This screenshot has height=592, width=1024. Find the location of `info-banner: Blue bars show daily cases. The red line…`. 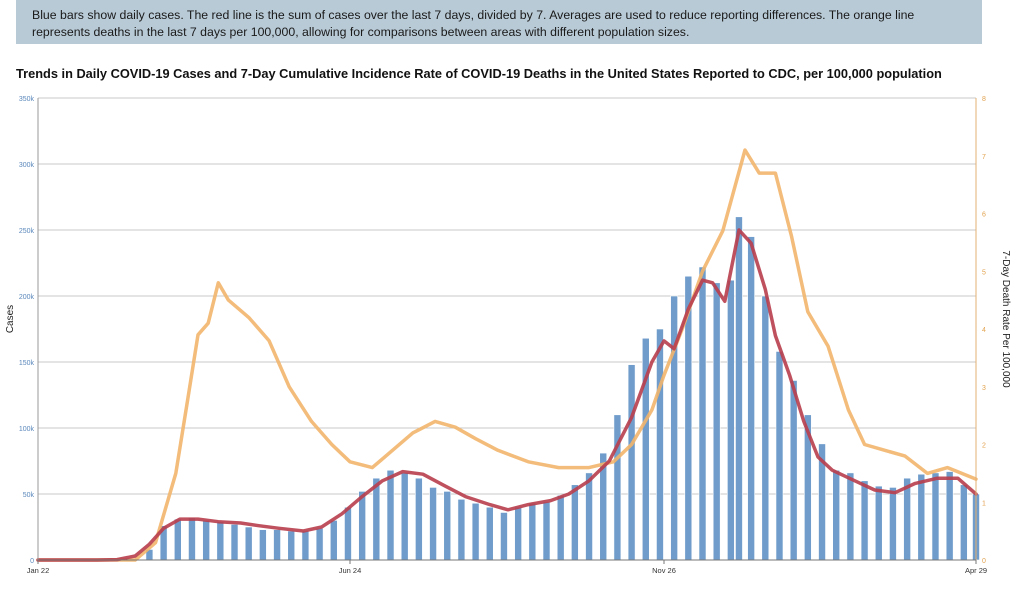

info-banner: Blue bars show daily cases. The red line… is located at coordinates (499, 22).